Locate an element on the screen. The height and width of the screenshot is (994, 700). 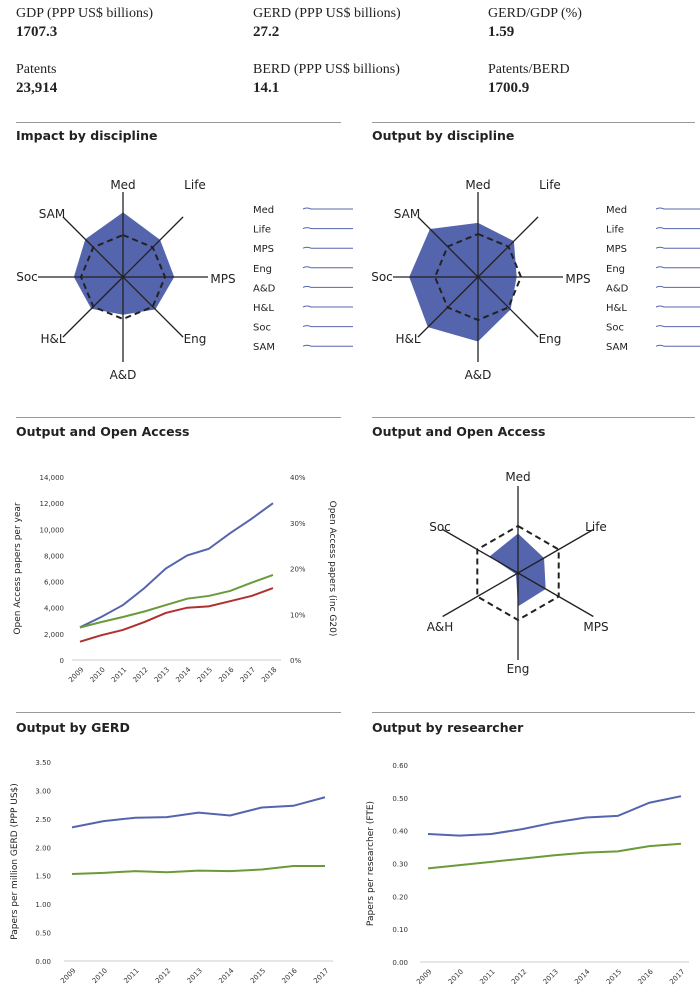
stat-label: GERD (PPP US$ billions) is located at coordinates (327, 13).